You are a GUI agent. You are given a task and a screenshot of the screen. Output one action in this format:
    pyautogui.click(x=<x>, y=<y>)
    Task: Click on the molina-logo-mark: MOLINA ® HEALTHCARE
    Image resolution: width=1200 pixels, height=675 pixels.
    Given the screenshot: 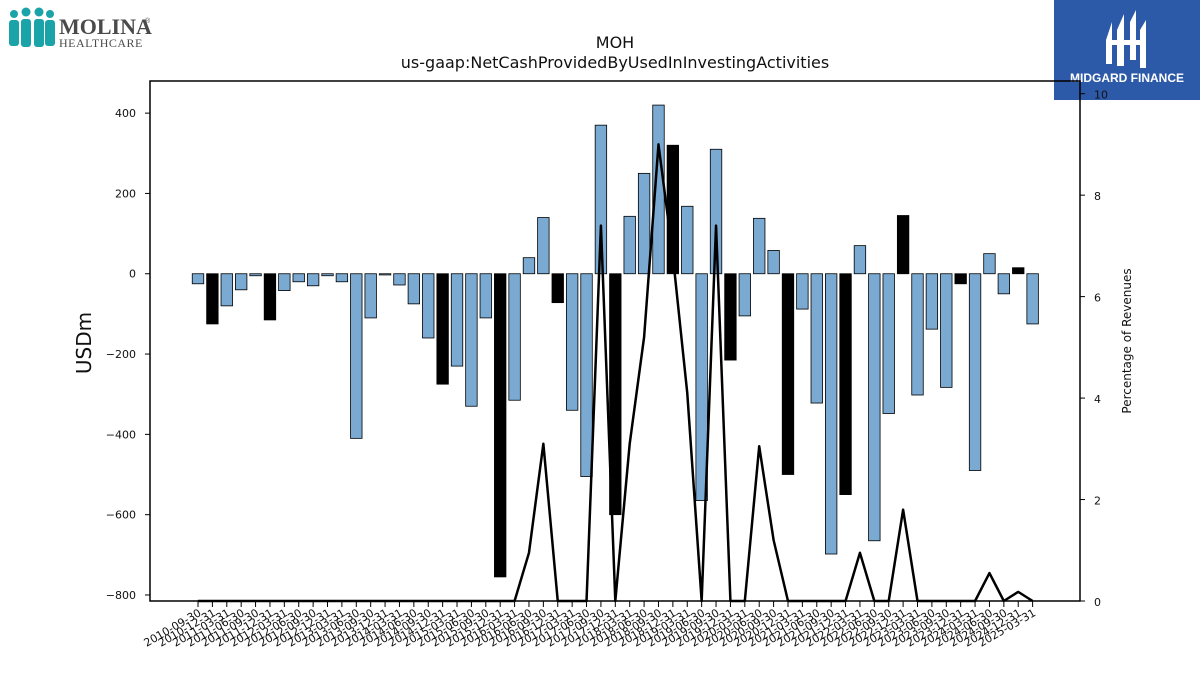 What is the action you would take?
    pyautogui.click(x=80, y=28)
    